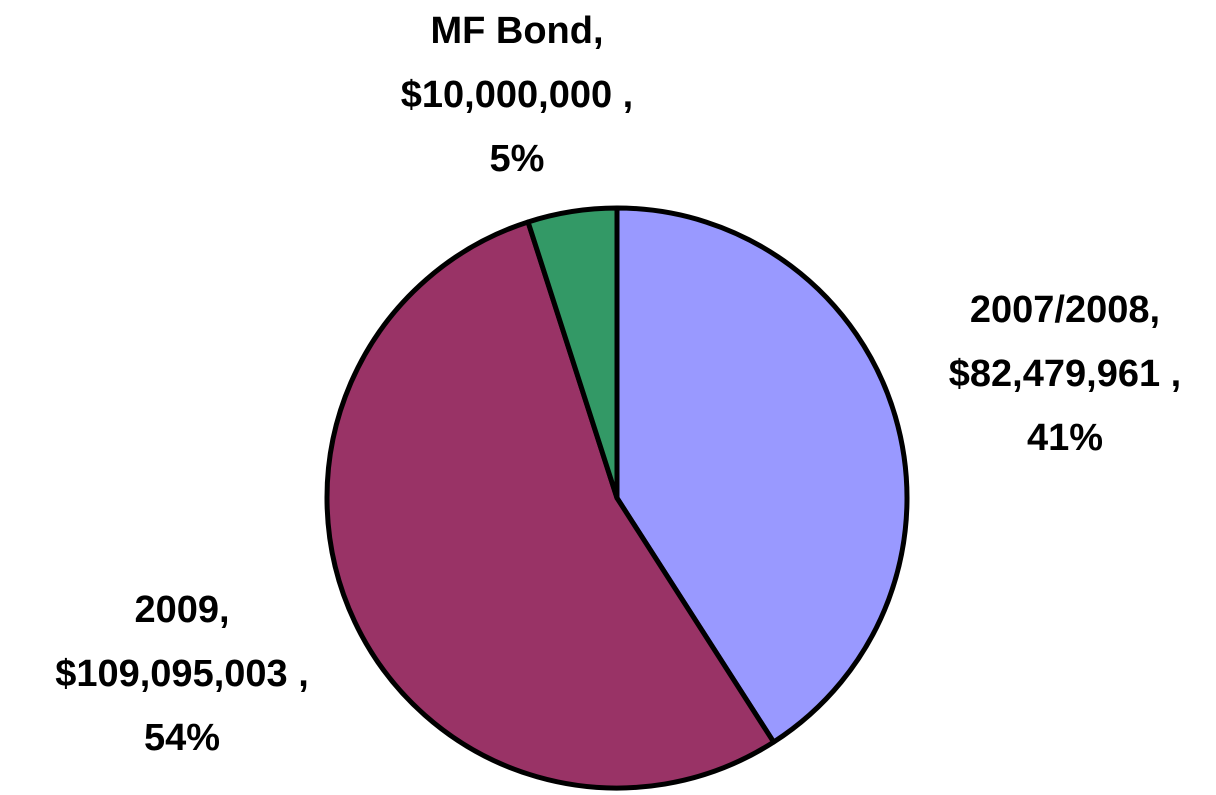 The height and width of the screenshot is (795, 1216). What do you see at coordinates (572, 353) in the screenshot?
I see `pie-slice` at bounding box center [572, 353].